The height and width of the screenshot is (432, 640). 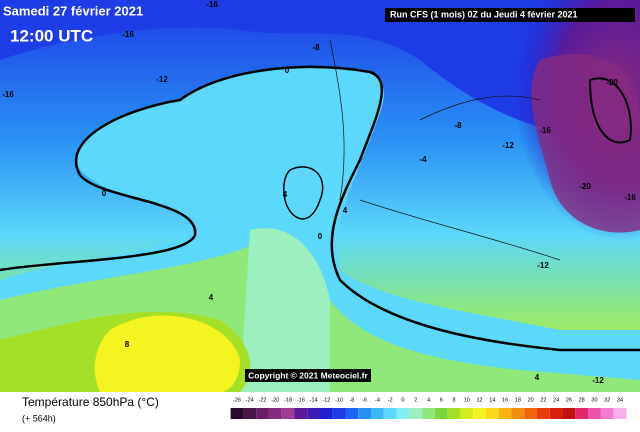 I want to click on run-box, so click(x=510, y=15).